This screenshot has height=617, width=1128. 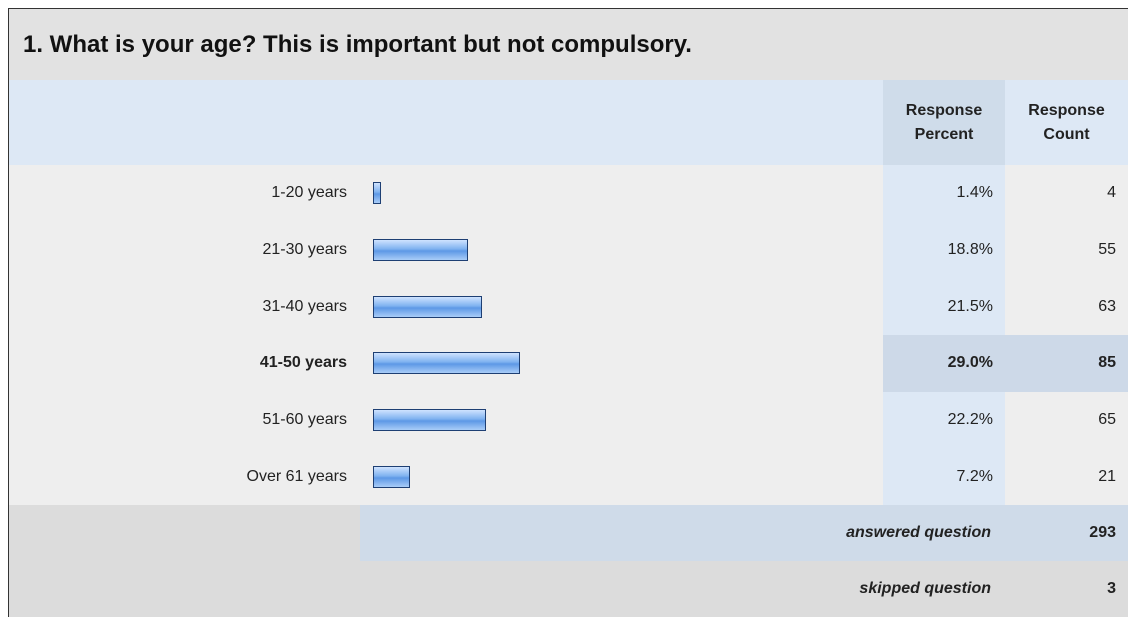 What do you see at coordinates (944, 363) in the screenshot?
I see `percent-cell: 29.0%` at bounding box center [944, 363].